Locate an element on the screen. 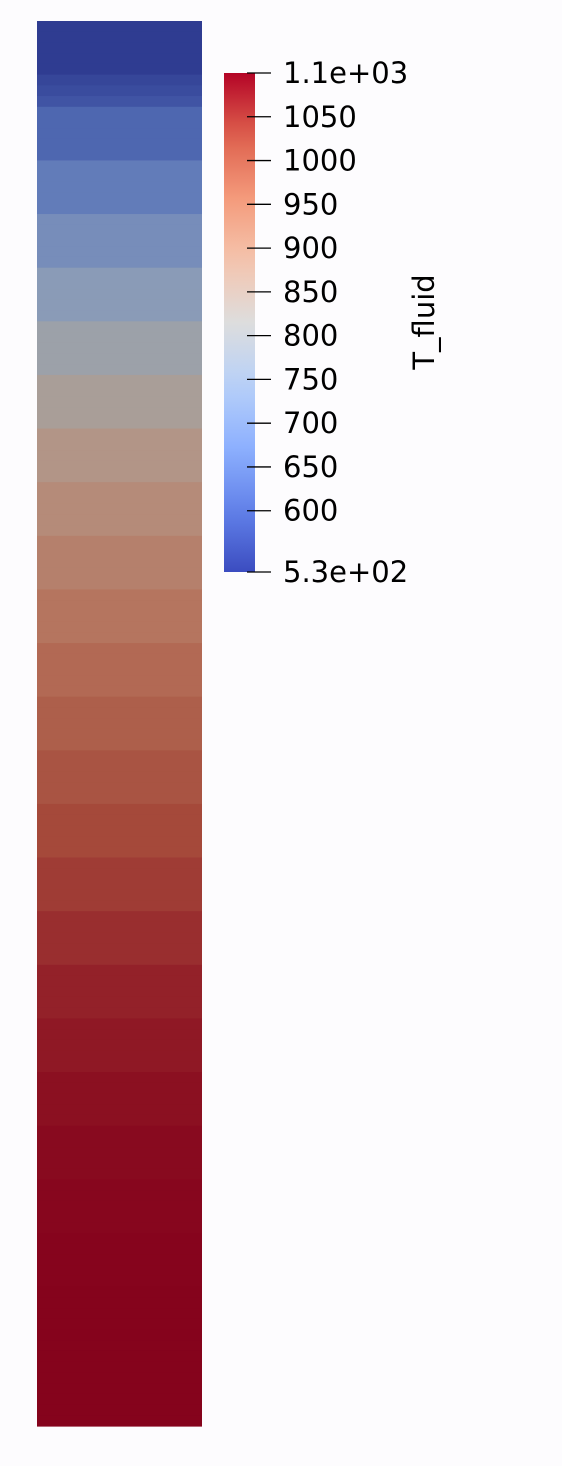  colorbar-tick-label: 1050 is located at coordinates (320, 117).